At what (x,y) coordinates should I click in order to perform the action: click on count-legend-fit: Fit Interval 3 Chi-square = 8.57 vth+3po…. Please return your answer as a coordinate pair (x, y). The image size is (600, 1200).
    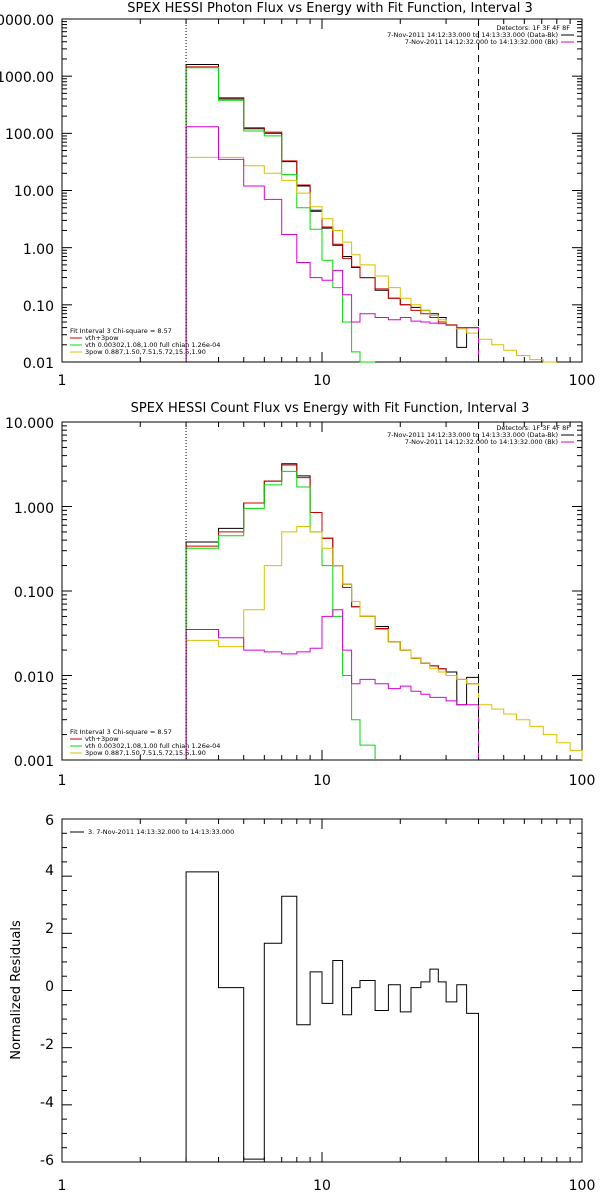
    Looking at the image, I should click on (145, 742).